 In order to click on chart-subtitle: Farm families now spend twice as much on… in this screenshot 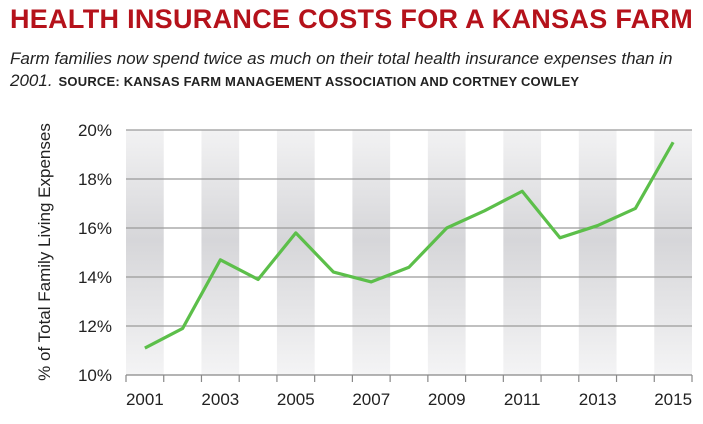, I will do `click(355, 70)`.